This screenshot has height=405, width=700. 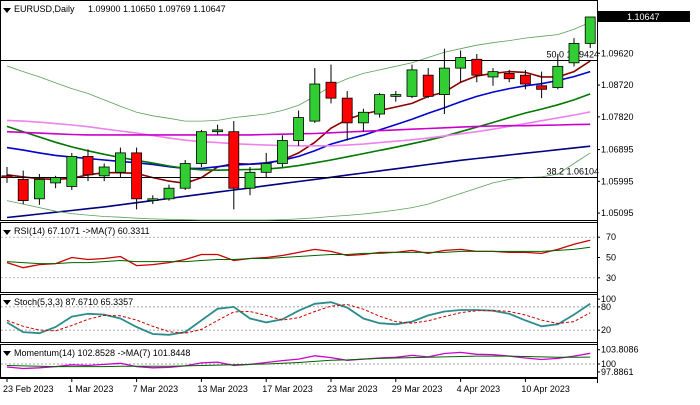 I want to click on price-tick-label: 1.05095, so click(x=617, y=213).